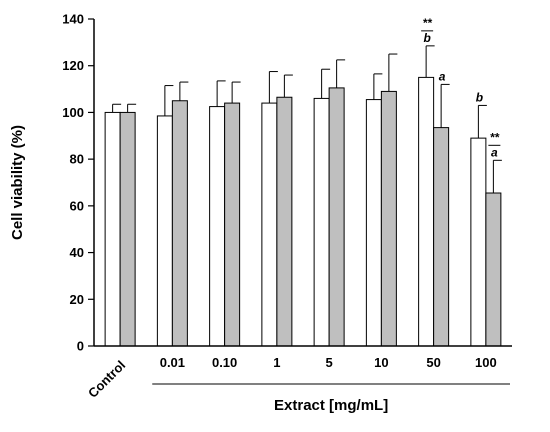  What do you see at coordinates (172, 362) in the screenshot?
I see `x-tick-label: 0.01` at bounding box center [172, 362].